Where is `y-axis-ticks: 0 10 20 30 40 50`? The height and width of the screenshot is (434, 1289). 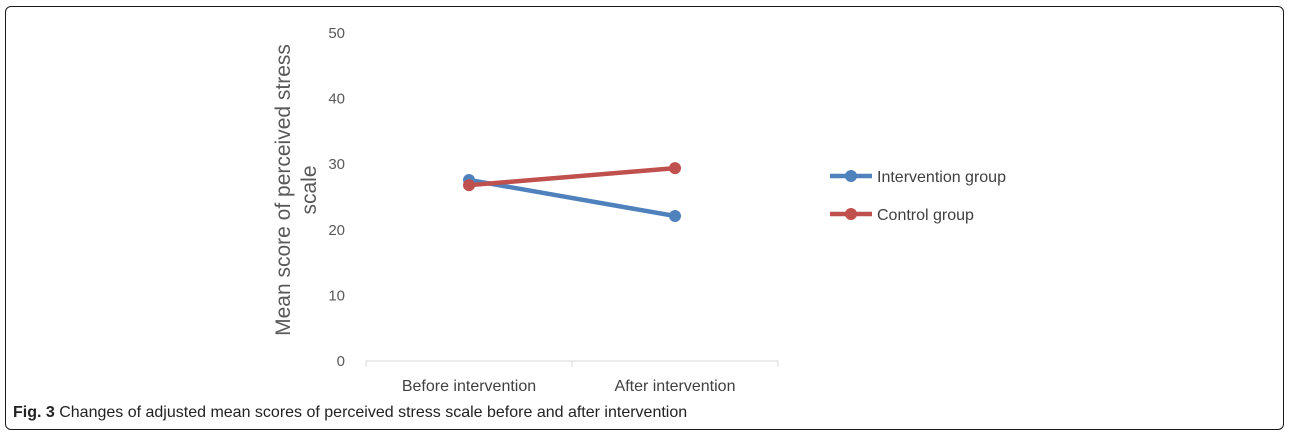 y-axis-ticks: 0 10 20 30 40 50 is located at coordinates (336, 197).